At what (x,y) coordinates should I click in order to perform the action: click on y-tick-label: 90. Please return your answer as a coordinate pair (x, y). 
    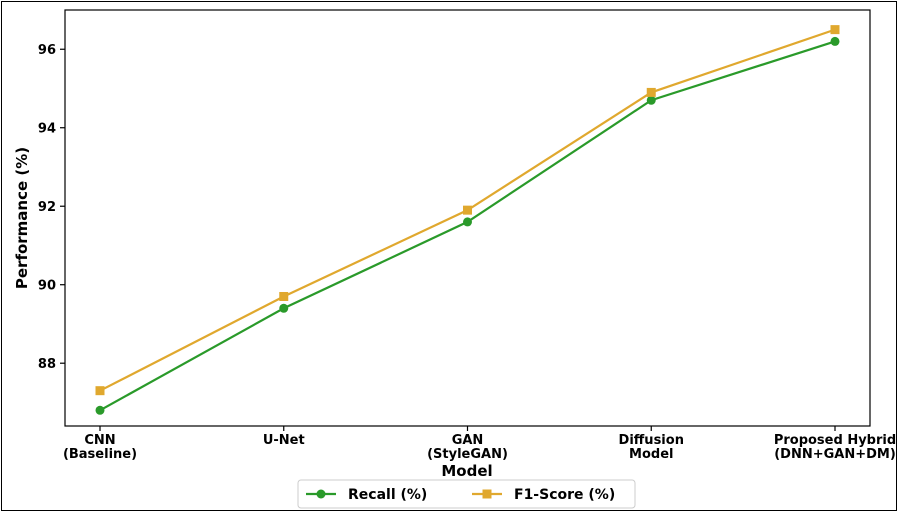
    Looking at the image, I should click on (47, 286).